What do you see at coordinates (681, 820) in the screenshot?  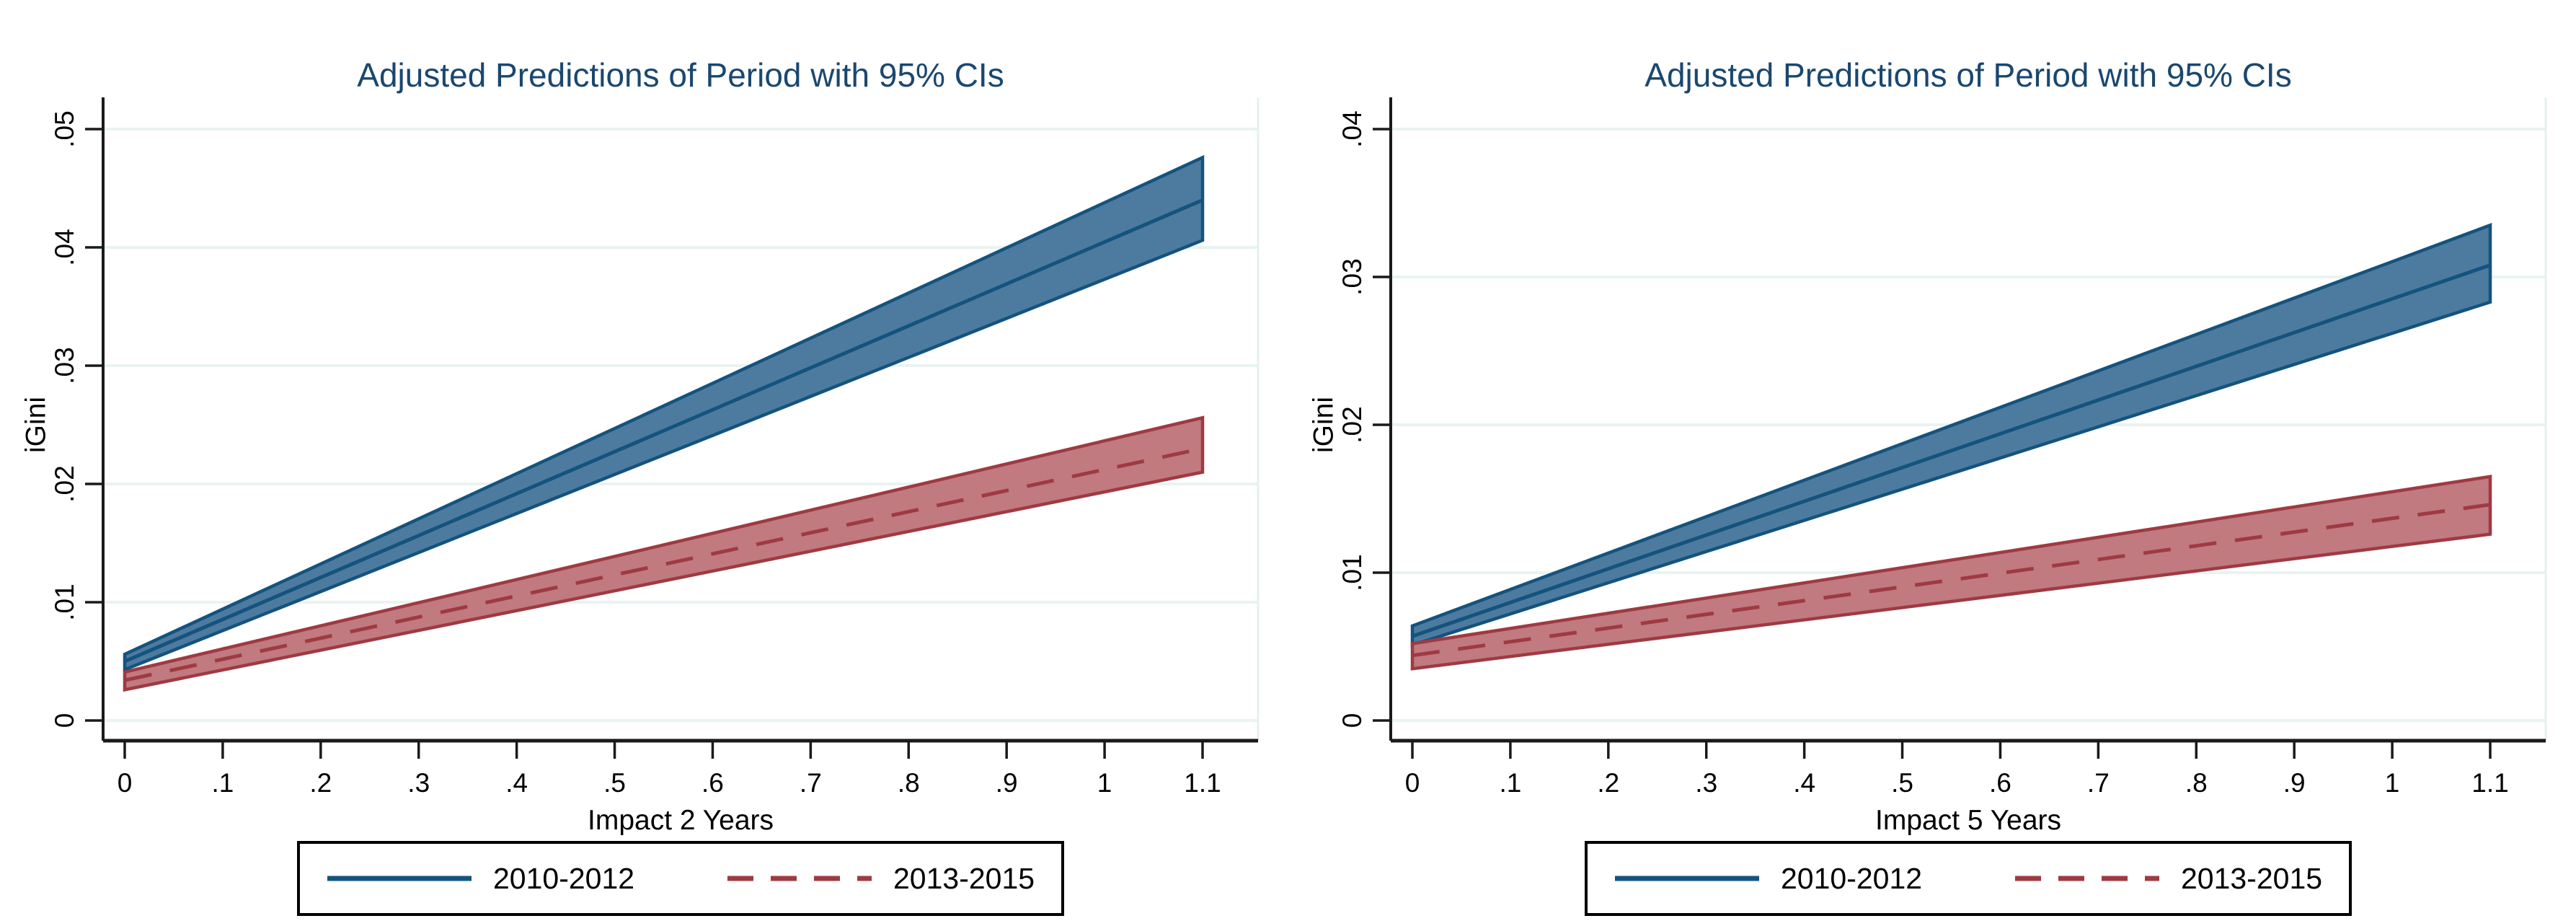 I see `x-axis-title: Impact 2 Years` at bounding box center [681, 820].